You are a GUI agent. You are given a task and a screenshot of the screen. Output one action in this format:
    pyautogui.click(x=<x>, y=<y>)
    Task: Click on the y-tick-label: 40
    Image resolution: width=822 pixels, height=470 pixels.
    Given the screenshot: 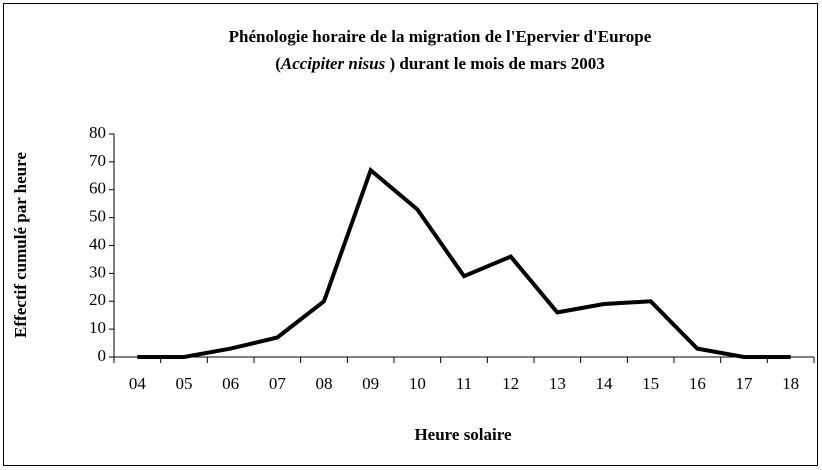 What is the action you would take?
    pyautogui.click(x=97, y=243)
    